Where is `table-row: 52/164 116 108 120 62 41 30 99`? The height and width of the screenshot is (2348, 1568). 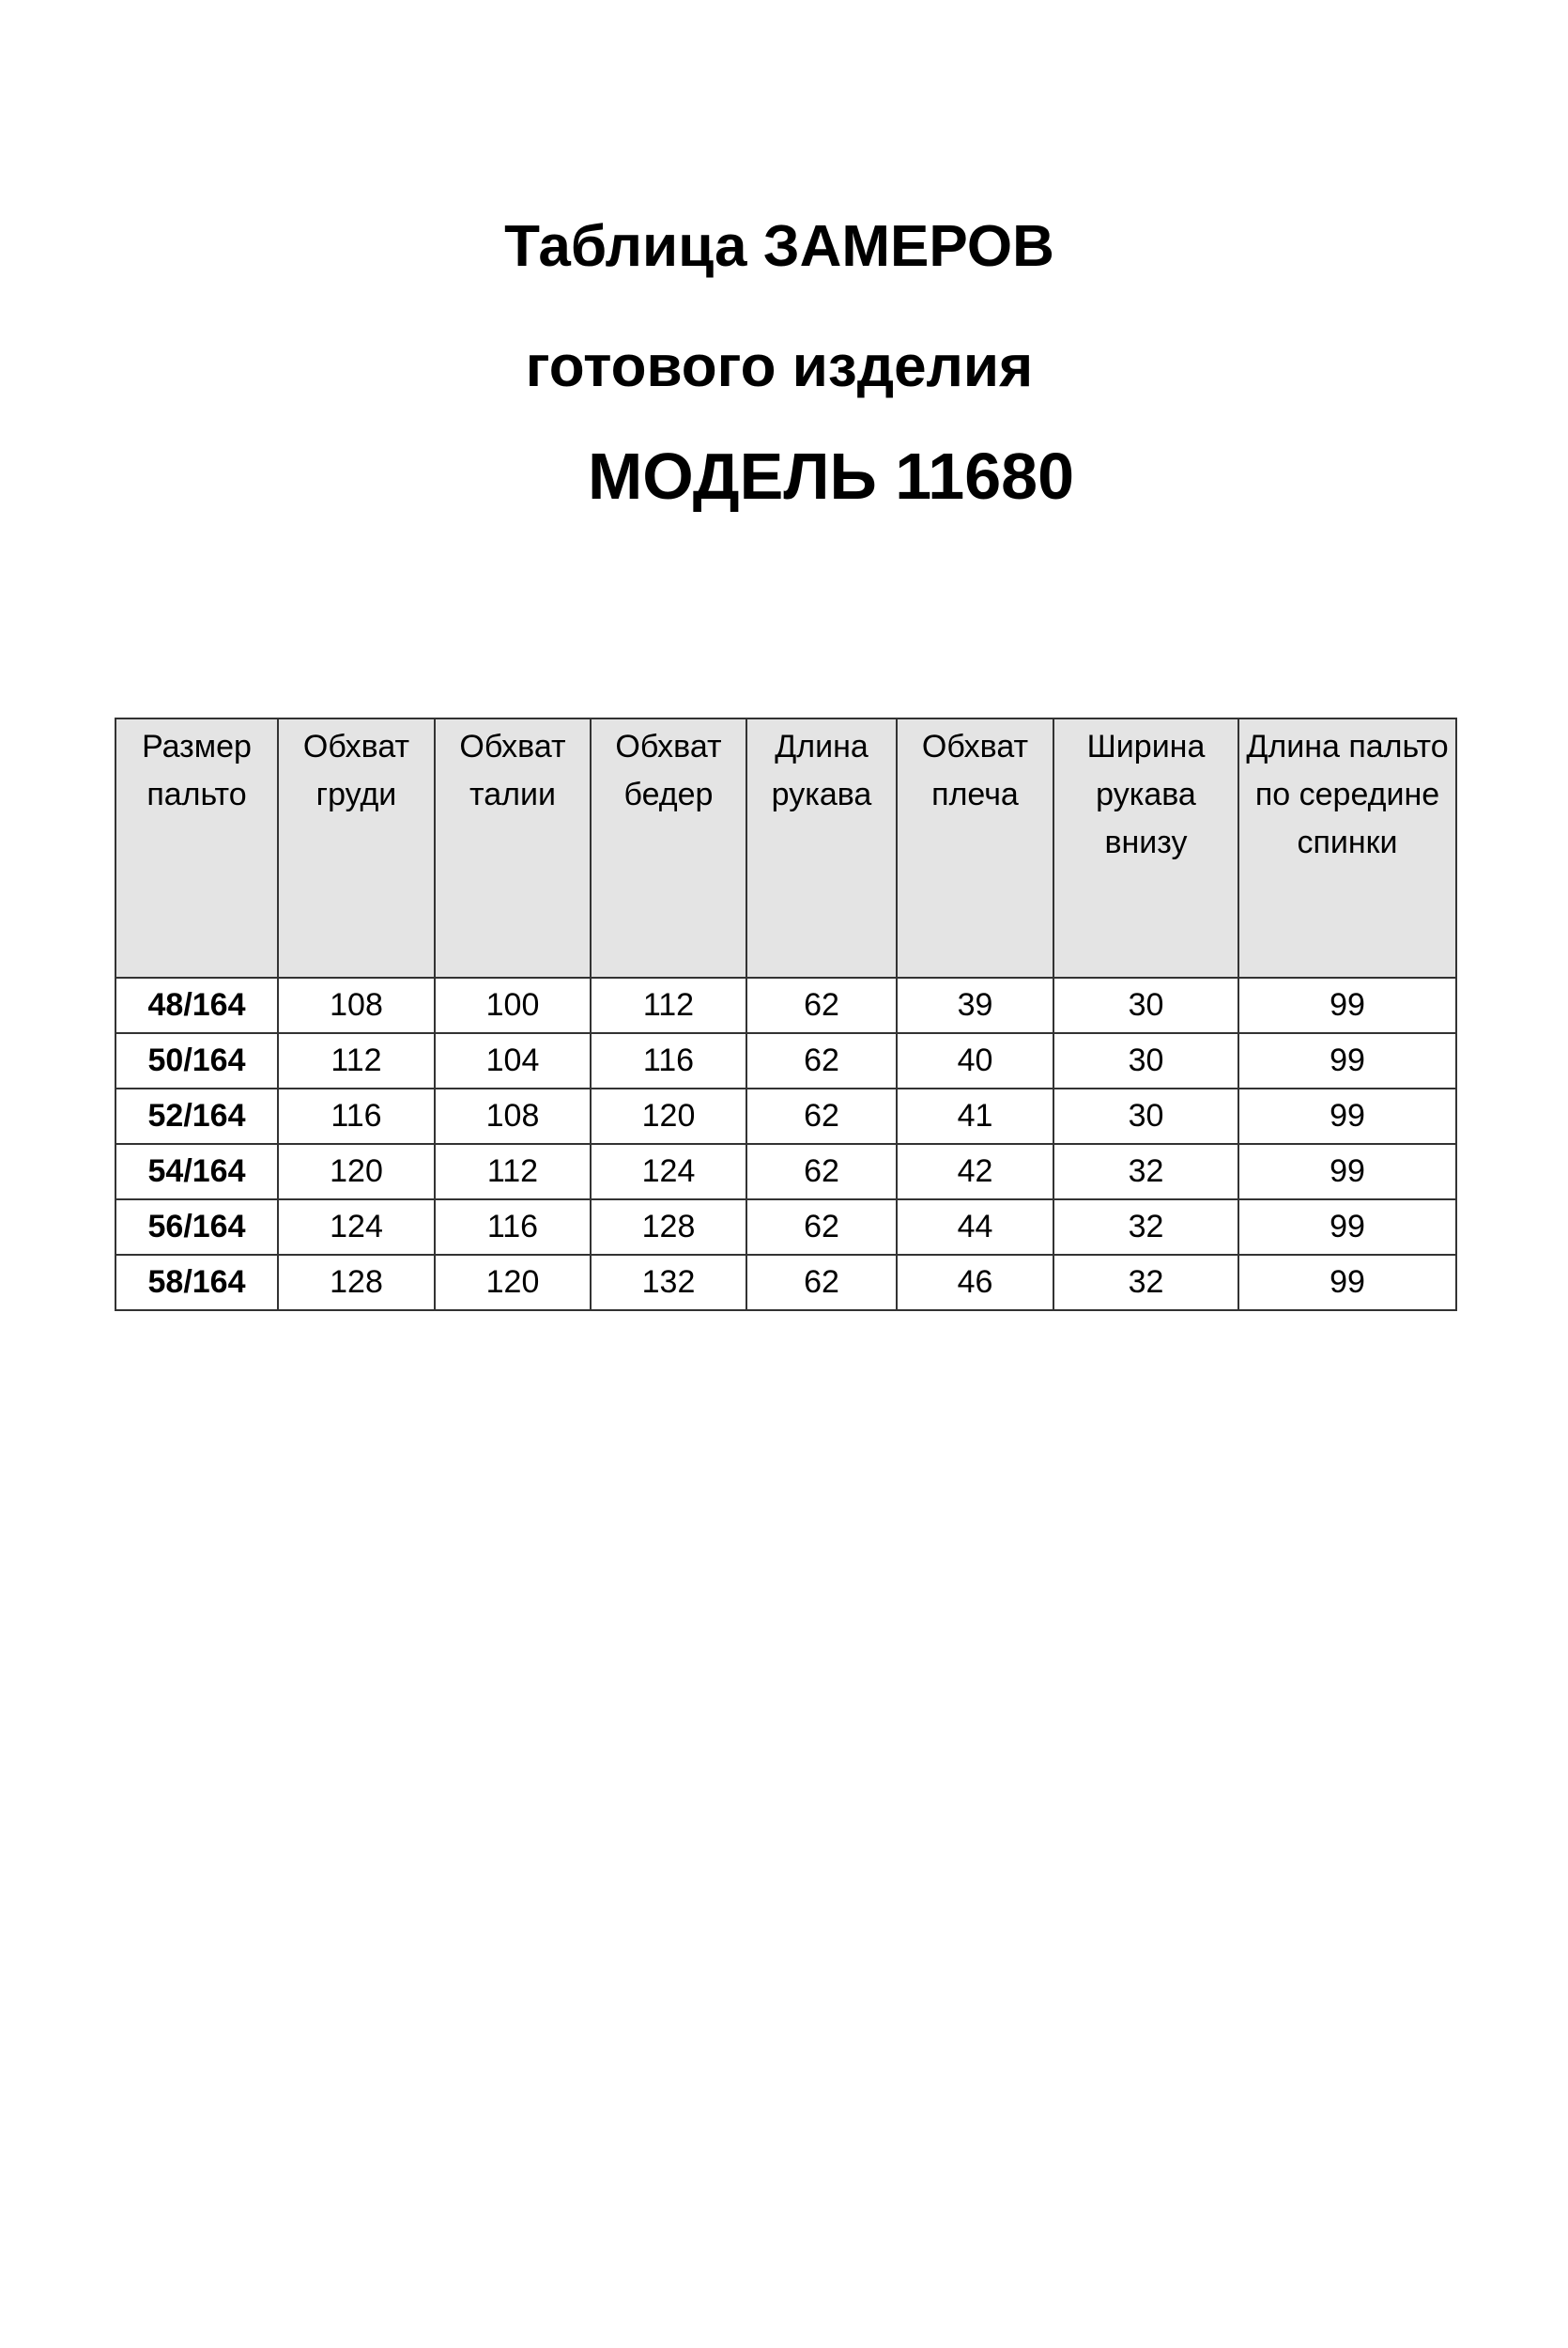 table-row: 52/164 116 108 120 62 41 30 99 is located at coordinates (786, 1117).